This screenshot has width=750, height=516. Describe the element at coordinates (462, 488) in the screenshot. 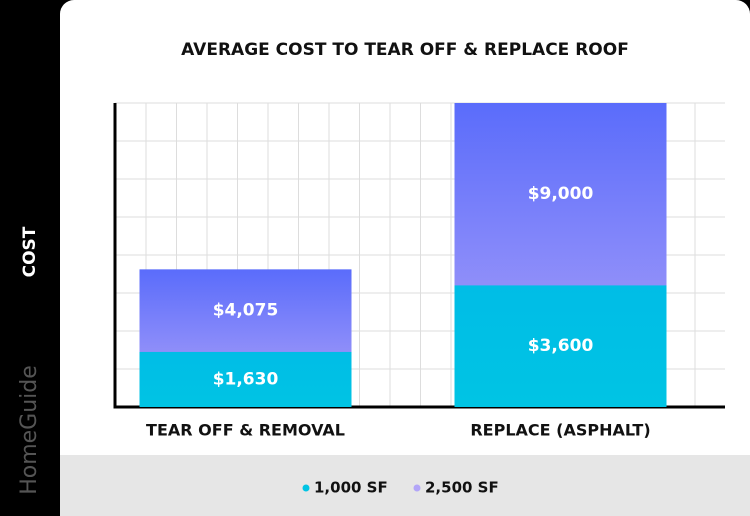

I see `legend-label: 2,500 SF` at that location.